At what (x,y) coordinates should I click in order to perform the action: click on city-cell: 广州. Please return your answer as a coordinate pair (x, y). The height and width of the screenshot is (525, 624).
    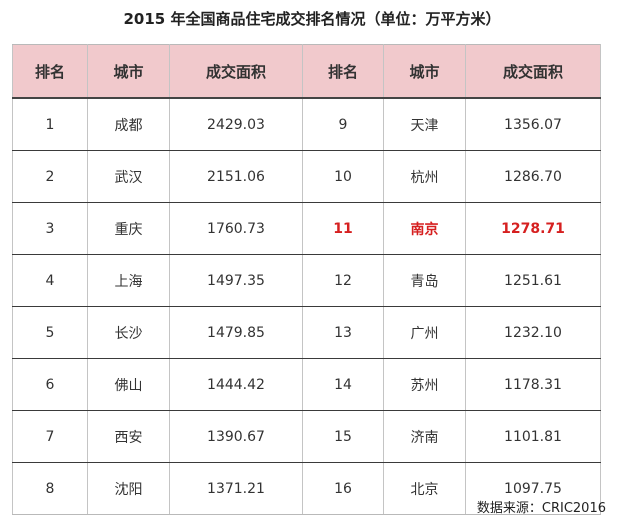
    Looking at the image, I should click on (424, 332).